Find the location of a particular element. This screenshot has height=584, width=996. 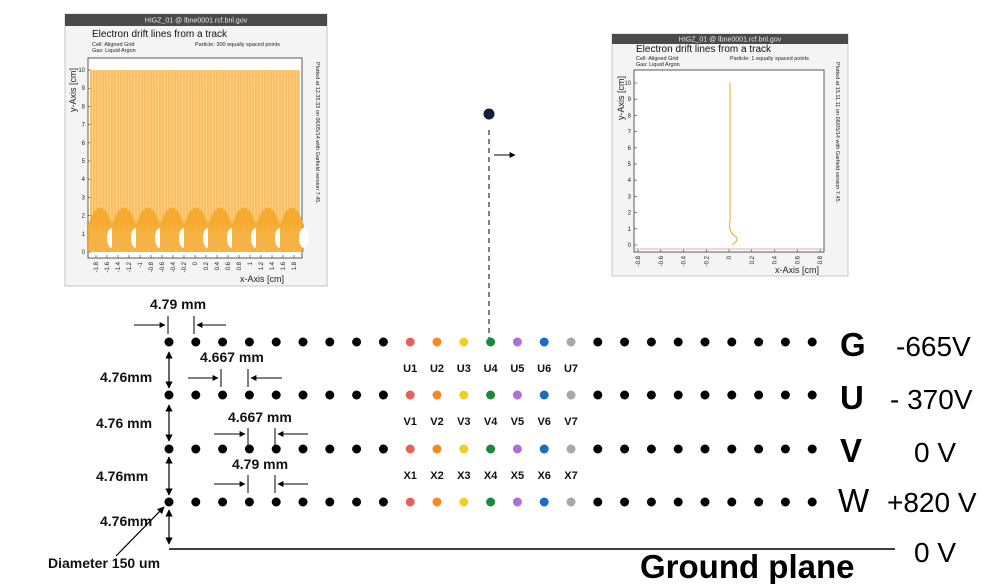

y-tick-label: 1 is located at coordinates (84, 235).